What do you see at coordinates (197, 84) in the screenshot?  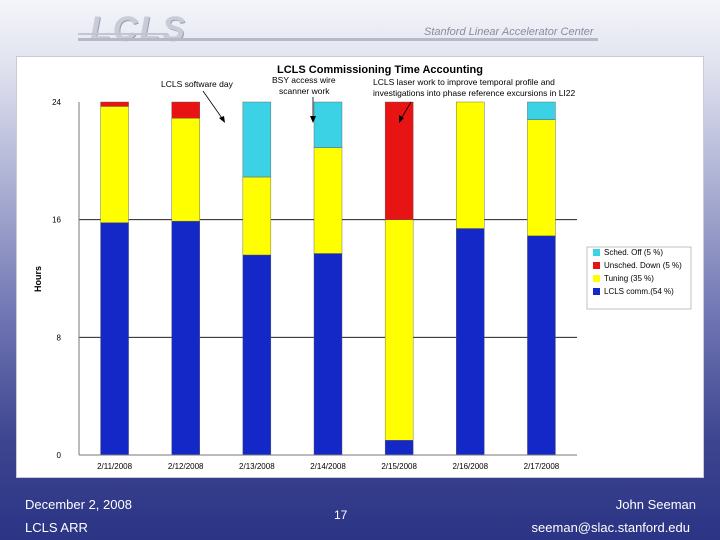 I see `annotation-software-day: LCLS software day` at bounding box center [197, 84].